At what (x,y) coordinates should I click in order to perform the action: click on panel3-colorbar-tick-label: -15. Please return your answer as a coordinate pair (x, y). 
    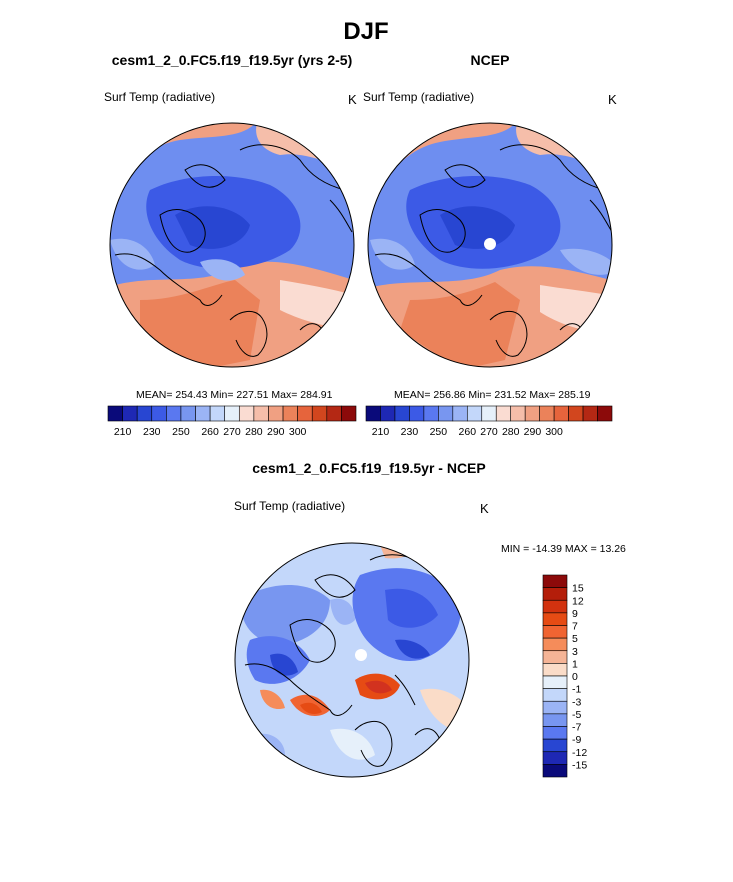
    Looking at the image, I should click on (579, 765).